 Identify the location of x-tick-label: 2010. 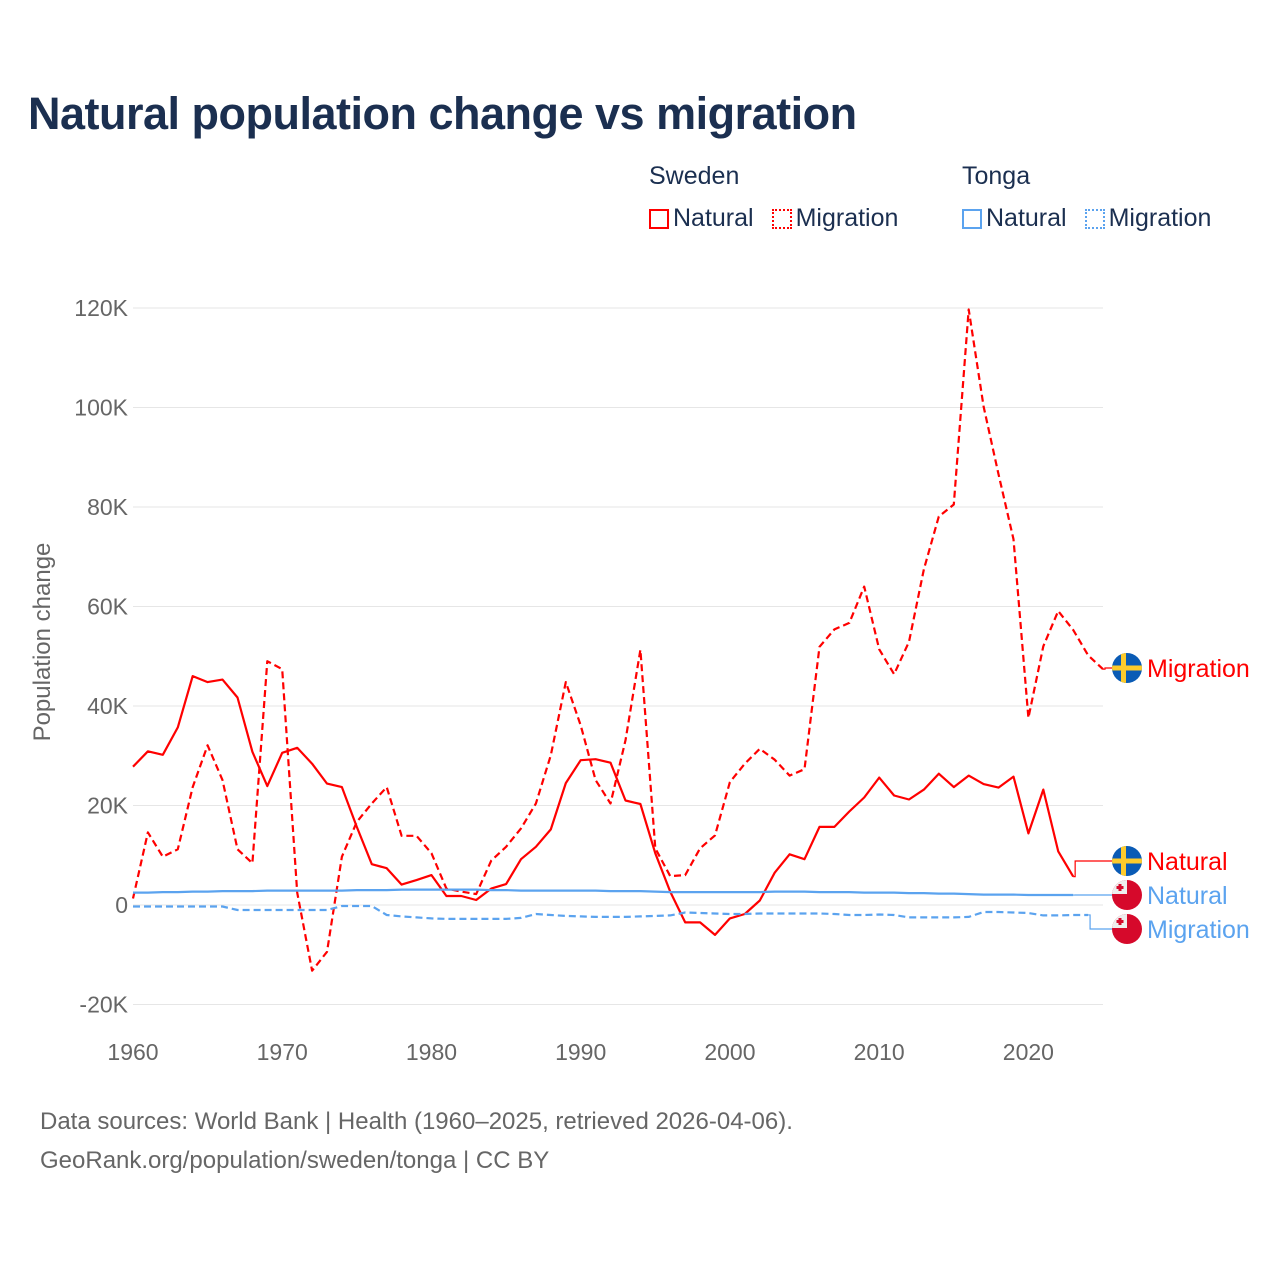
(879, 1052).